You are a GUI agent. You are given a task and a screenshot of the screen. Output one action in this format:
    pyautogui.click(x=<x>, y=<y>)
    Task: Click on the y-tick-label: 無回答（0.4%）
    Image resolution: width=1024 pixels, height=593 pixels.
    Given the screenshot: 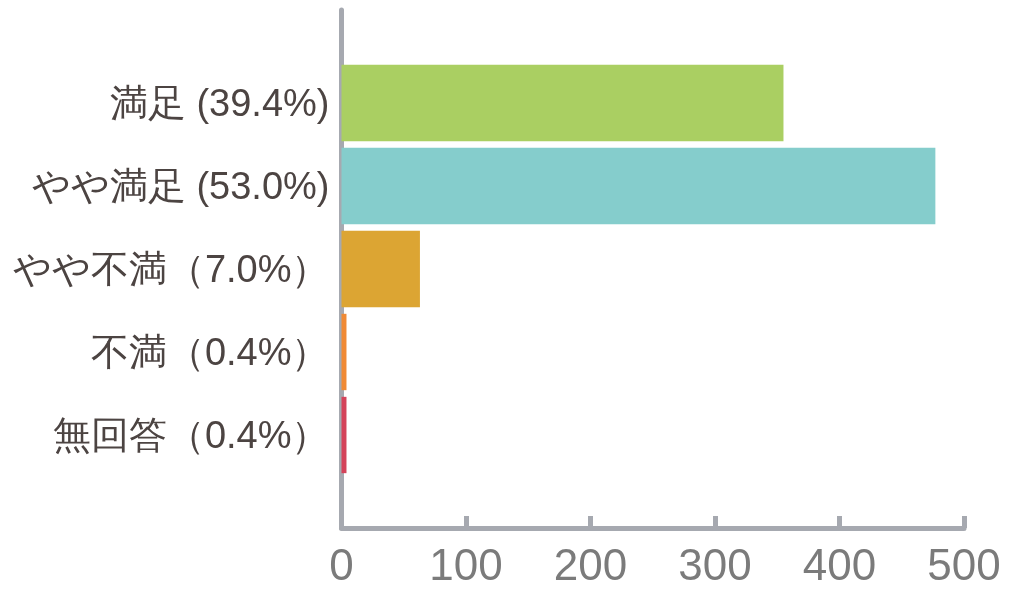 What is the action you would take?
    pyautogui.click(x=191, y=435)
    